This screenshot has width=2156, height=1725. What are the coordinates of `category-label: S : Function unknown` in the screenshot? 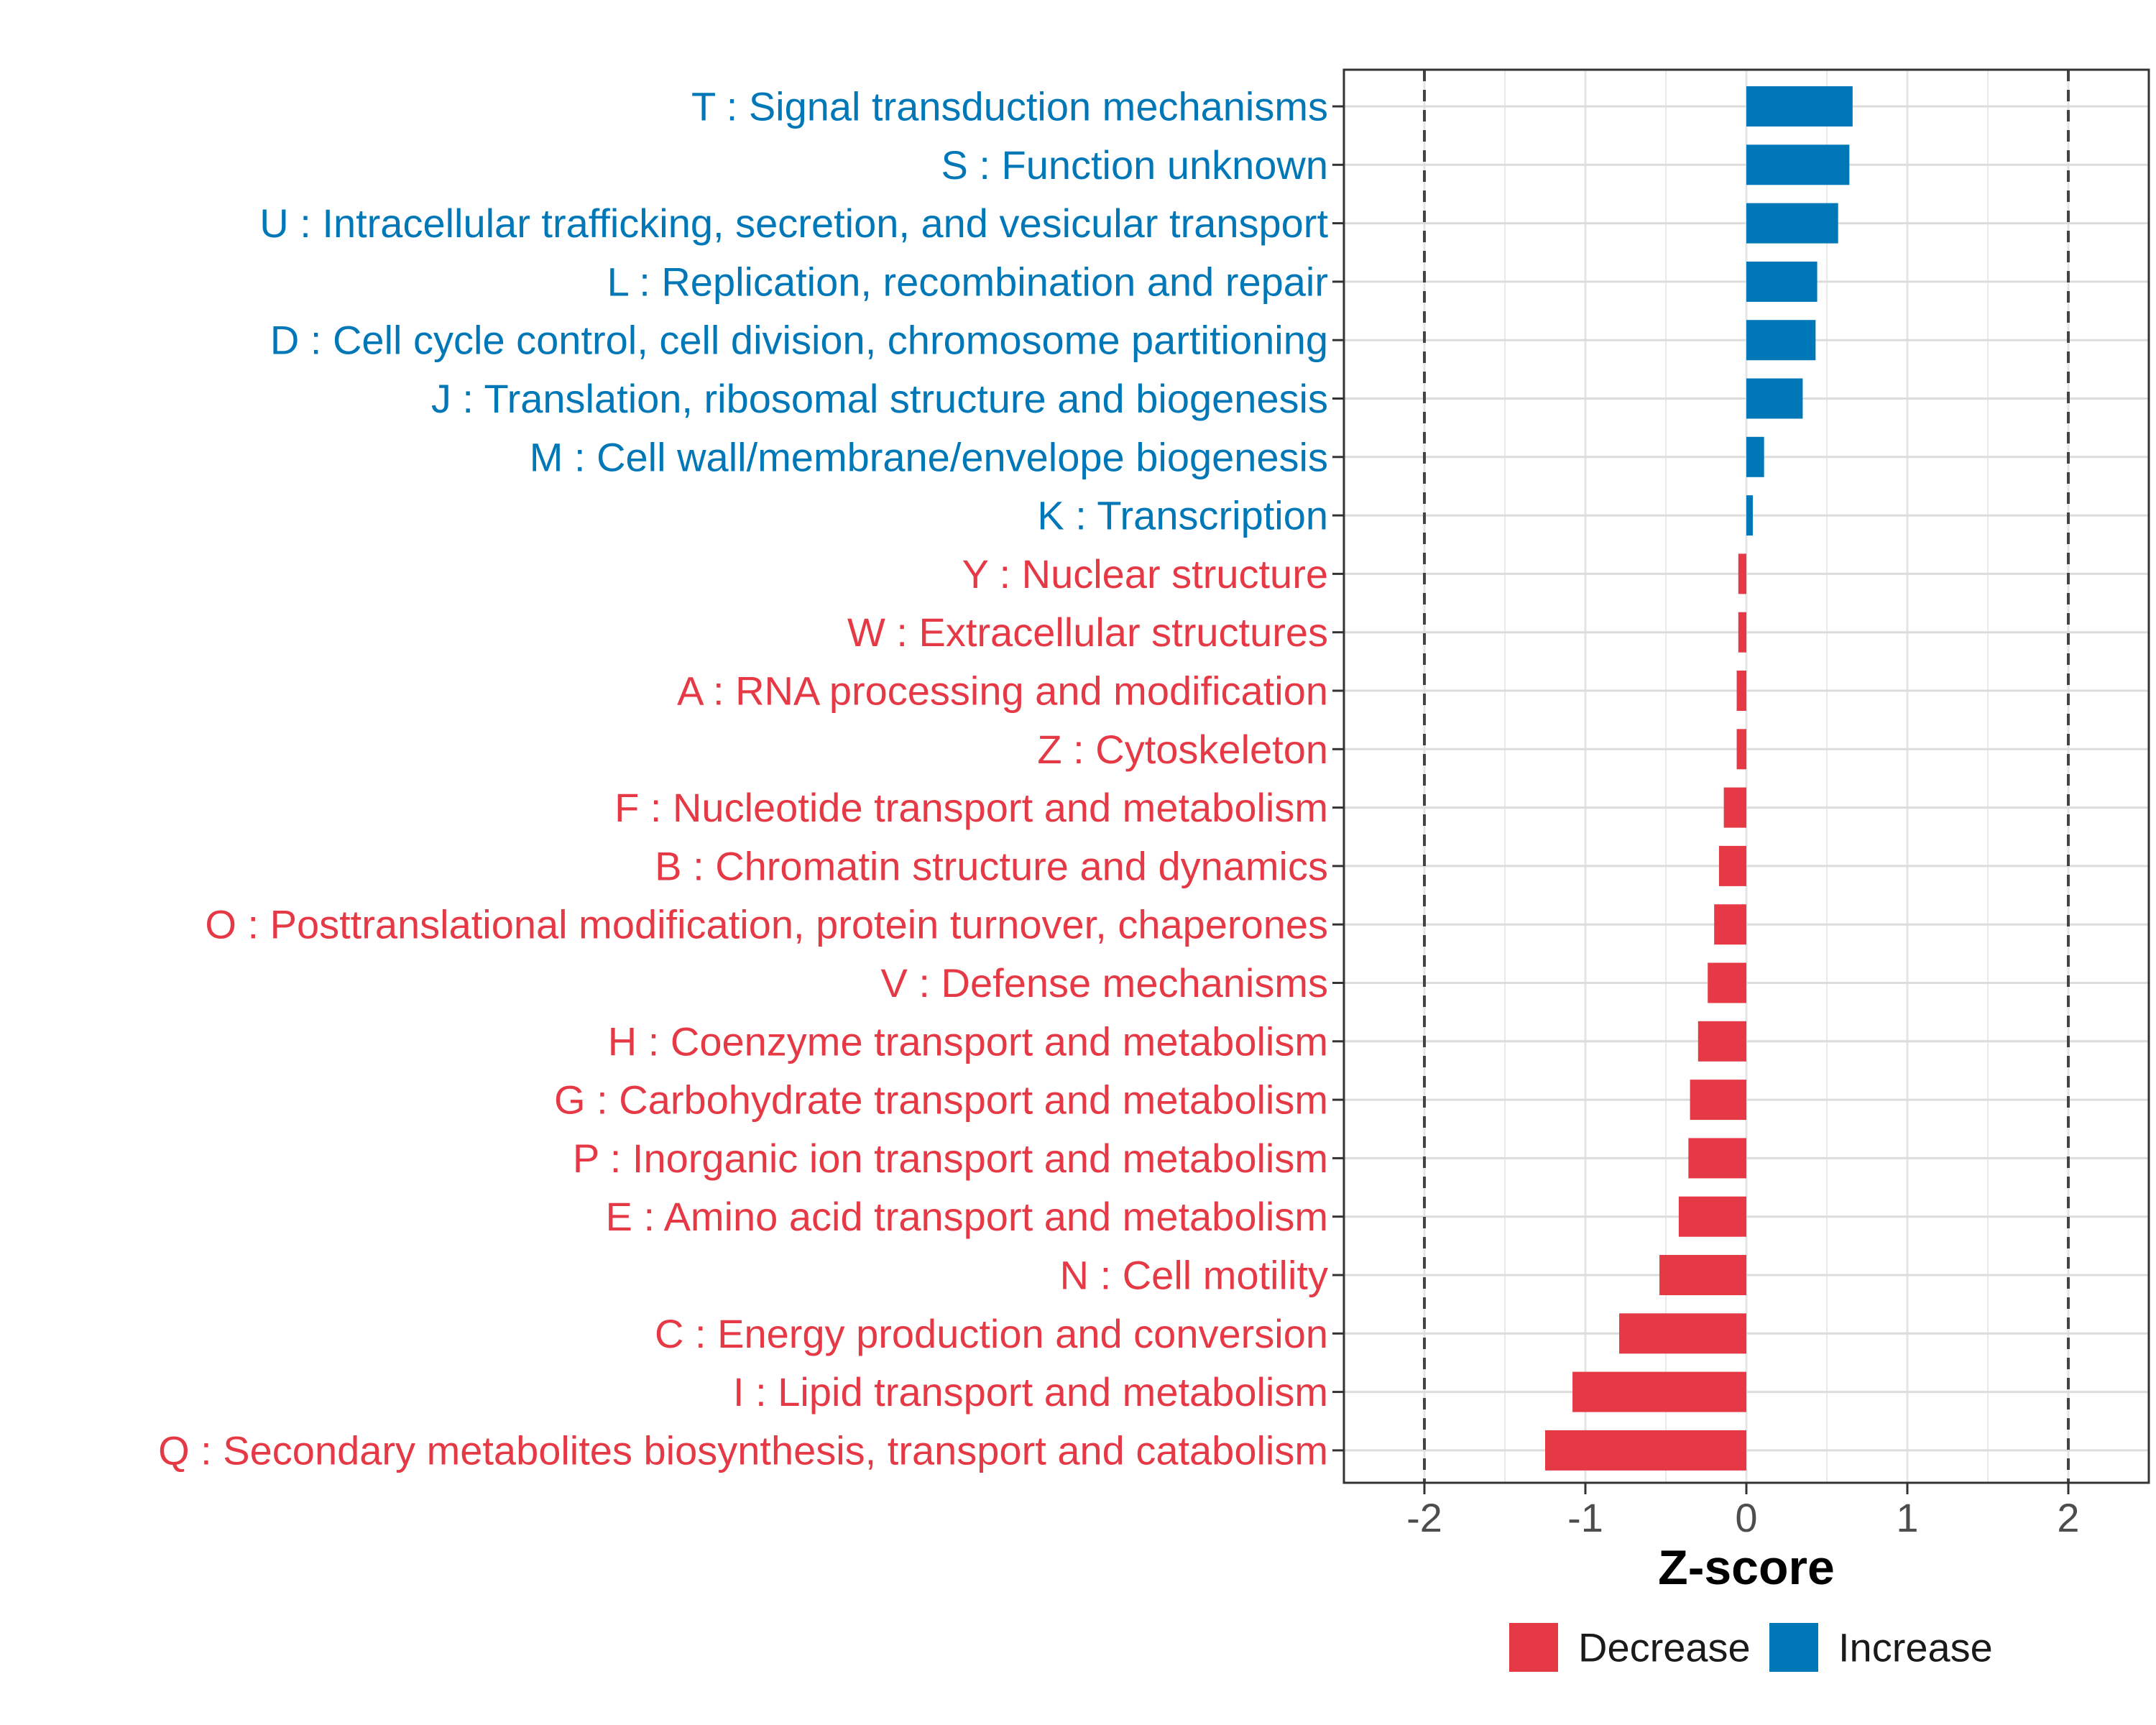 It's located at (1134, 165).